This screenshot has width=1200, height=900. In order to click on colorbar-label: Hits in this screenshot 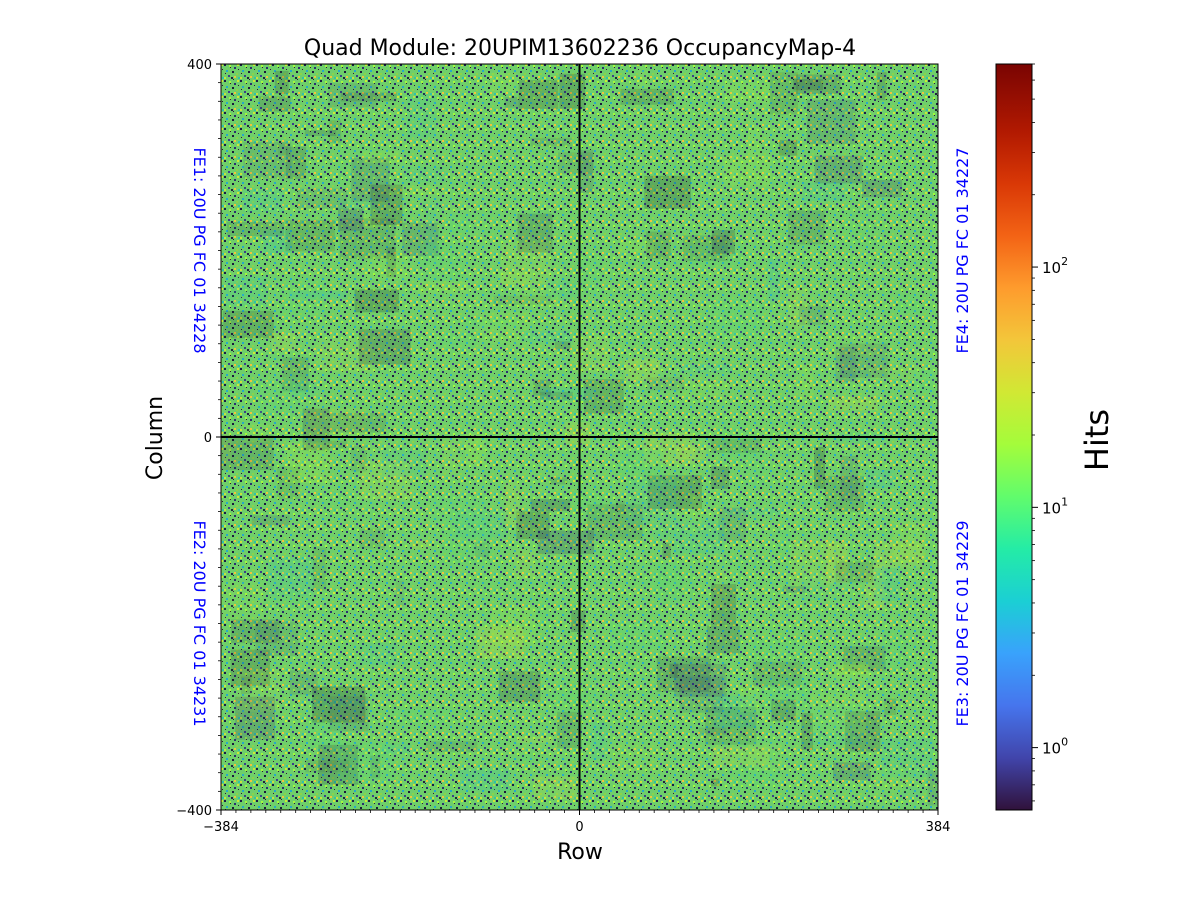, I will do `click(1097, 440)`.